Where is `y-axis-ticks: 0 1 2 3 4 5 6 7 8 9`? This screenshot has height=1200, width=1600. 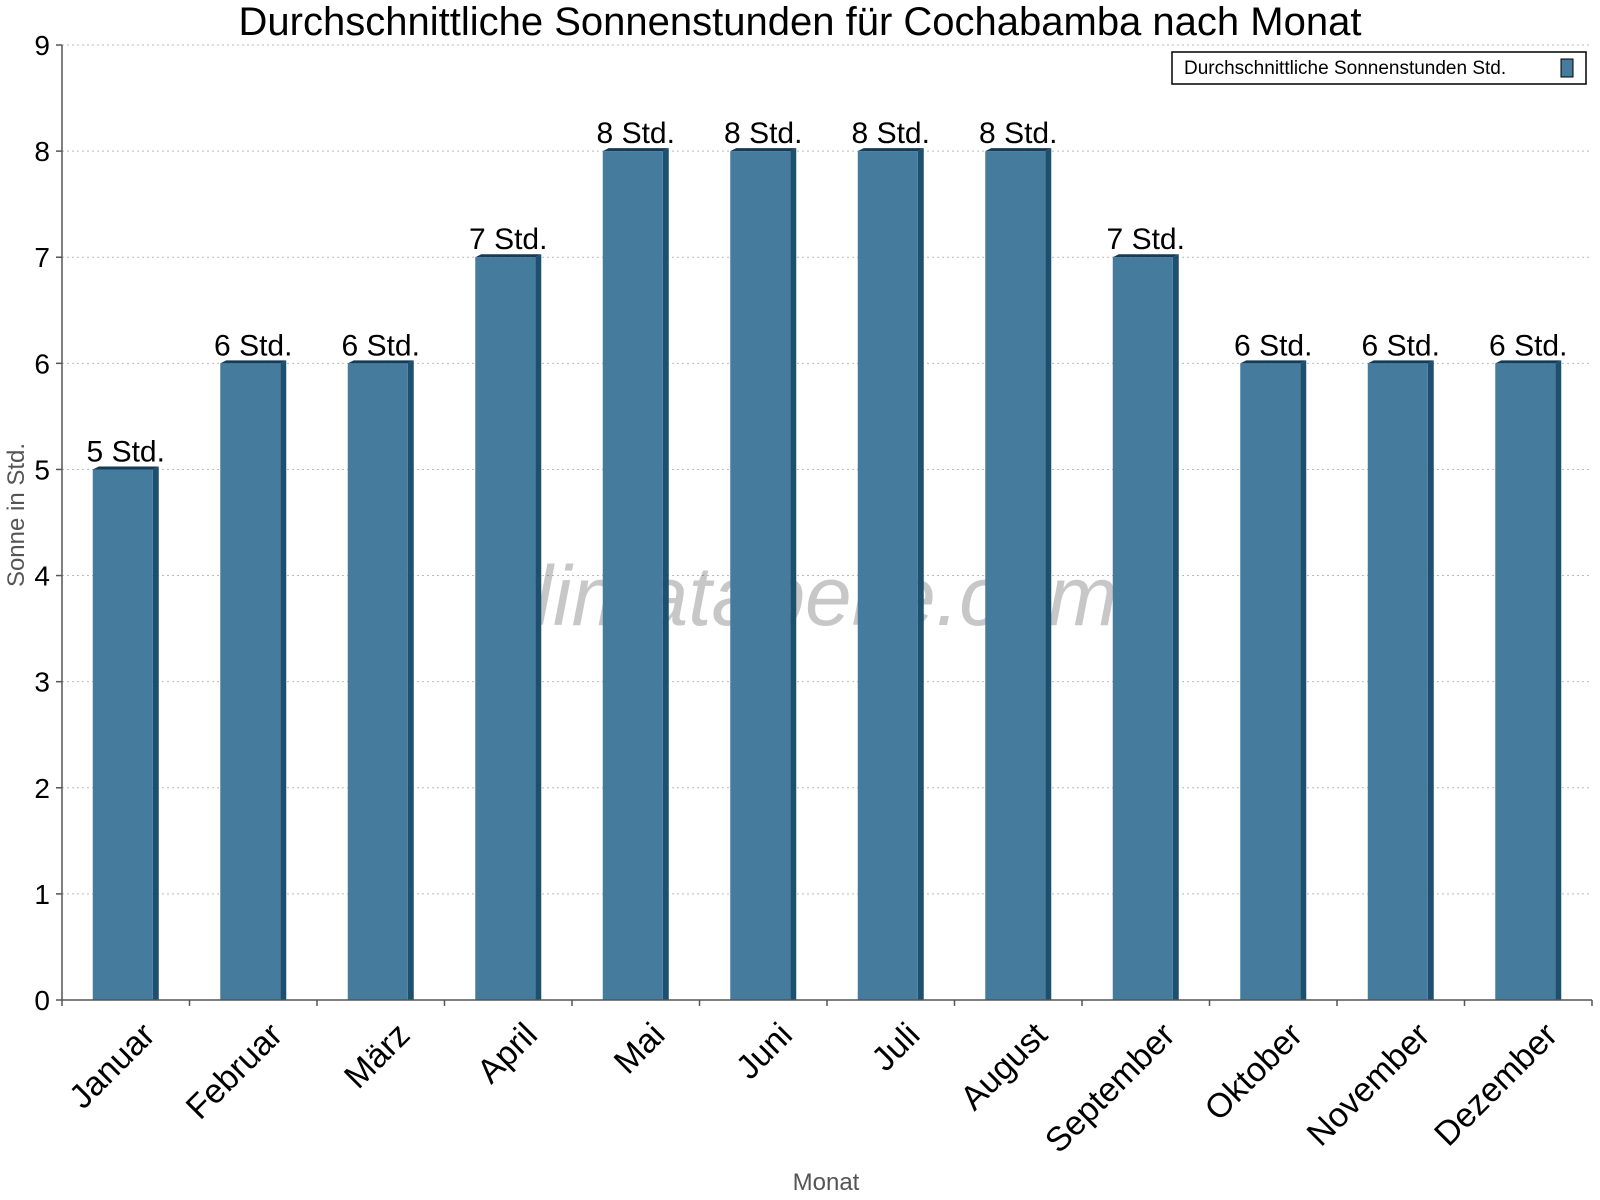
y-axis-ticks: 0 1 2 3 4 5 6 7 8 9 is located at coordinates (48, 523).